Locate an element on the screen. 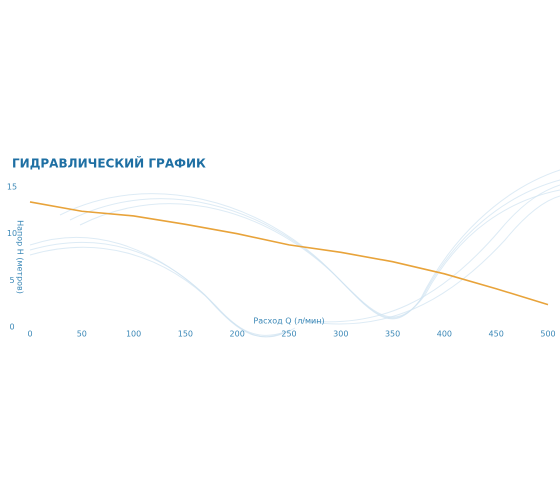 The height and width of the screenshot is (504, 560). y-tick-label: 0 is located at coordinates (11, 327).